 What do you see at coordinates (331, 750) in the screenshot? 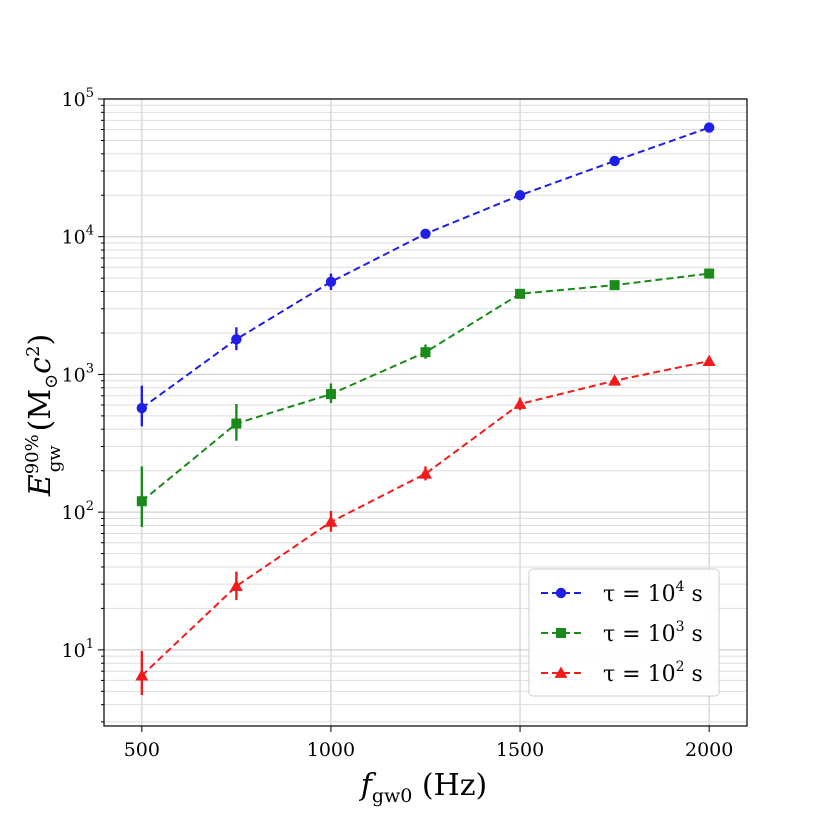
I see `x-tick-label: 1000` at bounding box center [331, 750].